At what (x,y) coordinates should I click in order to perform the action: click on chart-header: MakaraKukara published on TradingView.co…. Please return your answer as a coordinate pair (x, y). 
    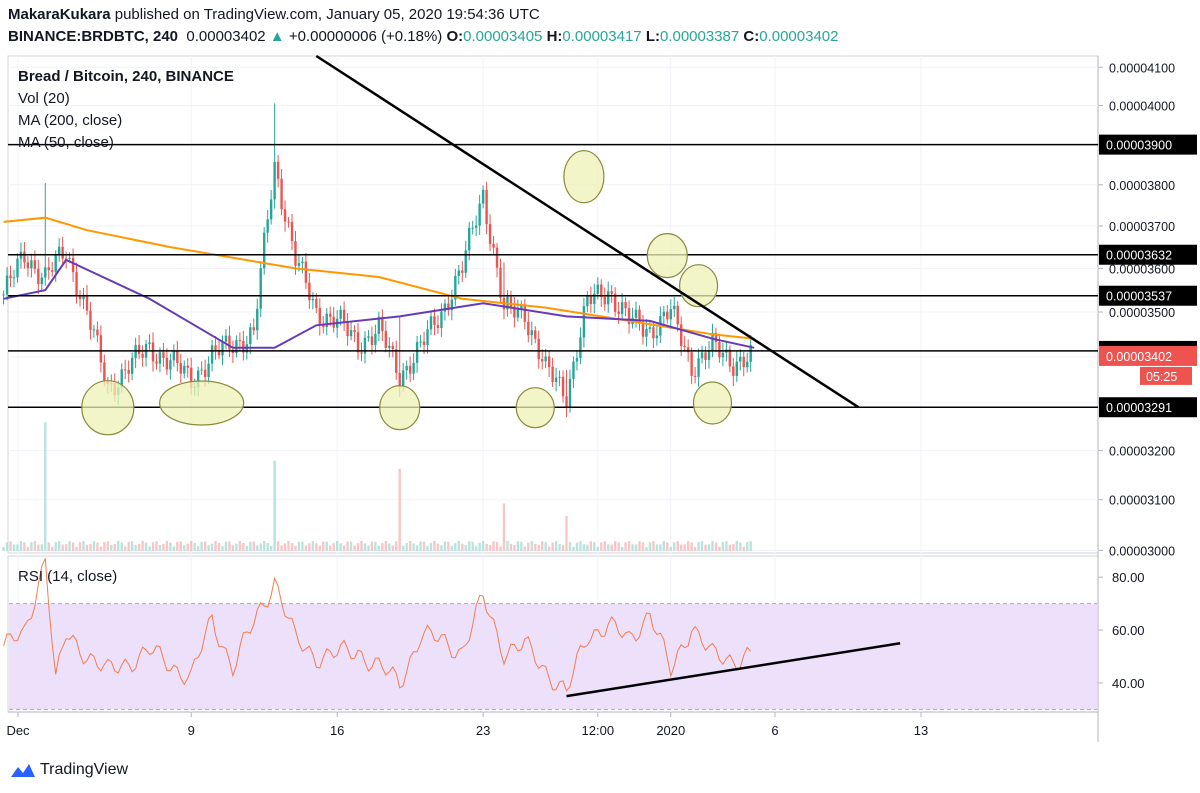
    Looking at the image, I should click on (603, 27).